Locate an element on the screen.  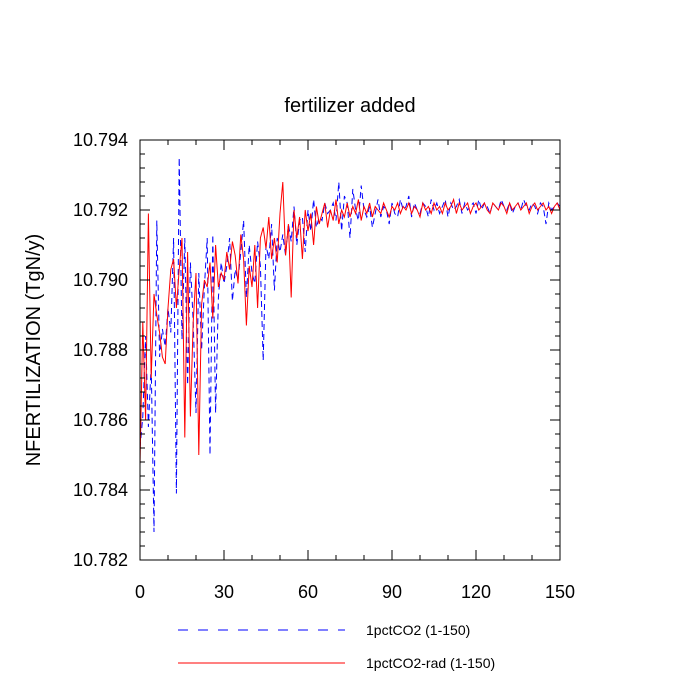
y-tick-label: 10.792 is located at coordinates (100, 210).